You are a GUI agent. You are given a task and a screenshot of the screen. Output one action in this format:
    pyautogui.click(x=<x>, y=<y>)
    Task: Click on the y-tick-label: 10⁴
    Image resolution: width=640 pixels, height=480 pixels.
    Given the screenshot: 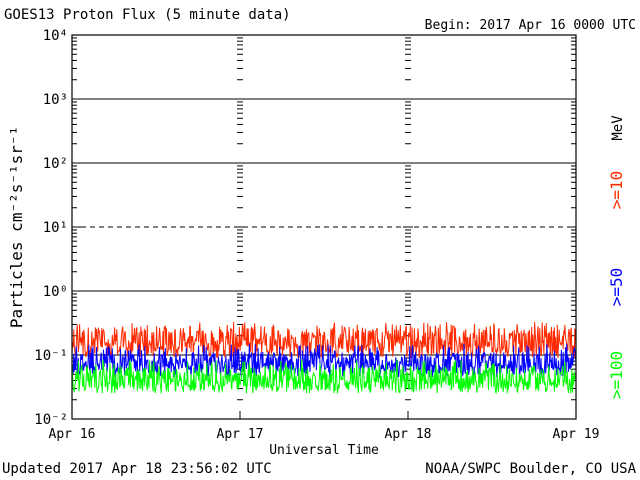 What is the action you would take?
    pyautogui.click(x=55, y=36)
    